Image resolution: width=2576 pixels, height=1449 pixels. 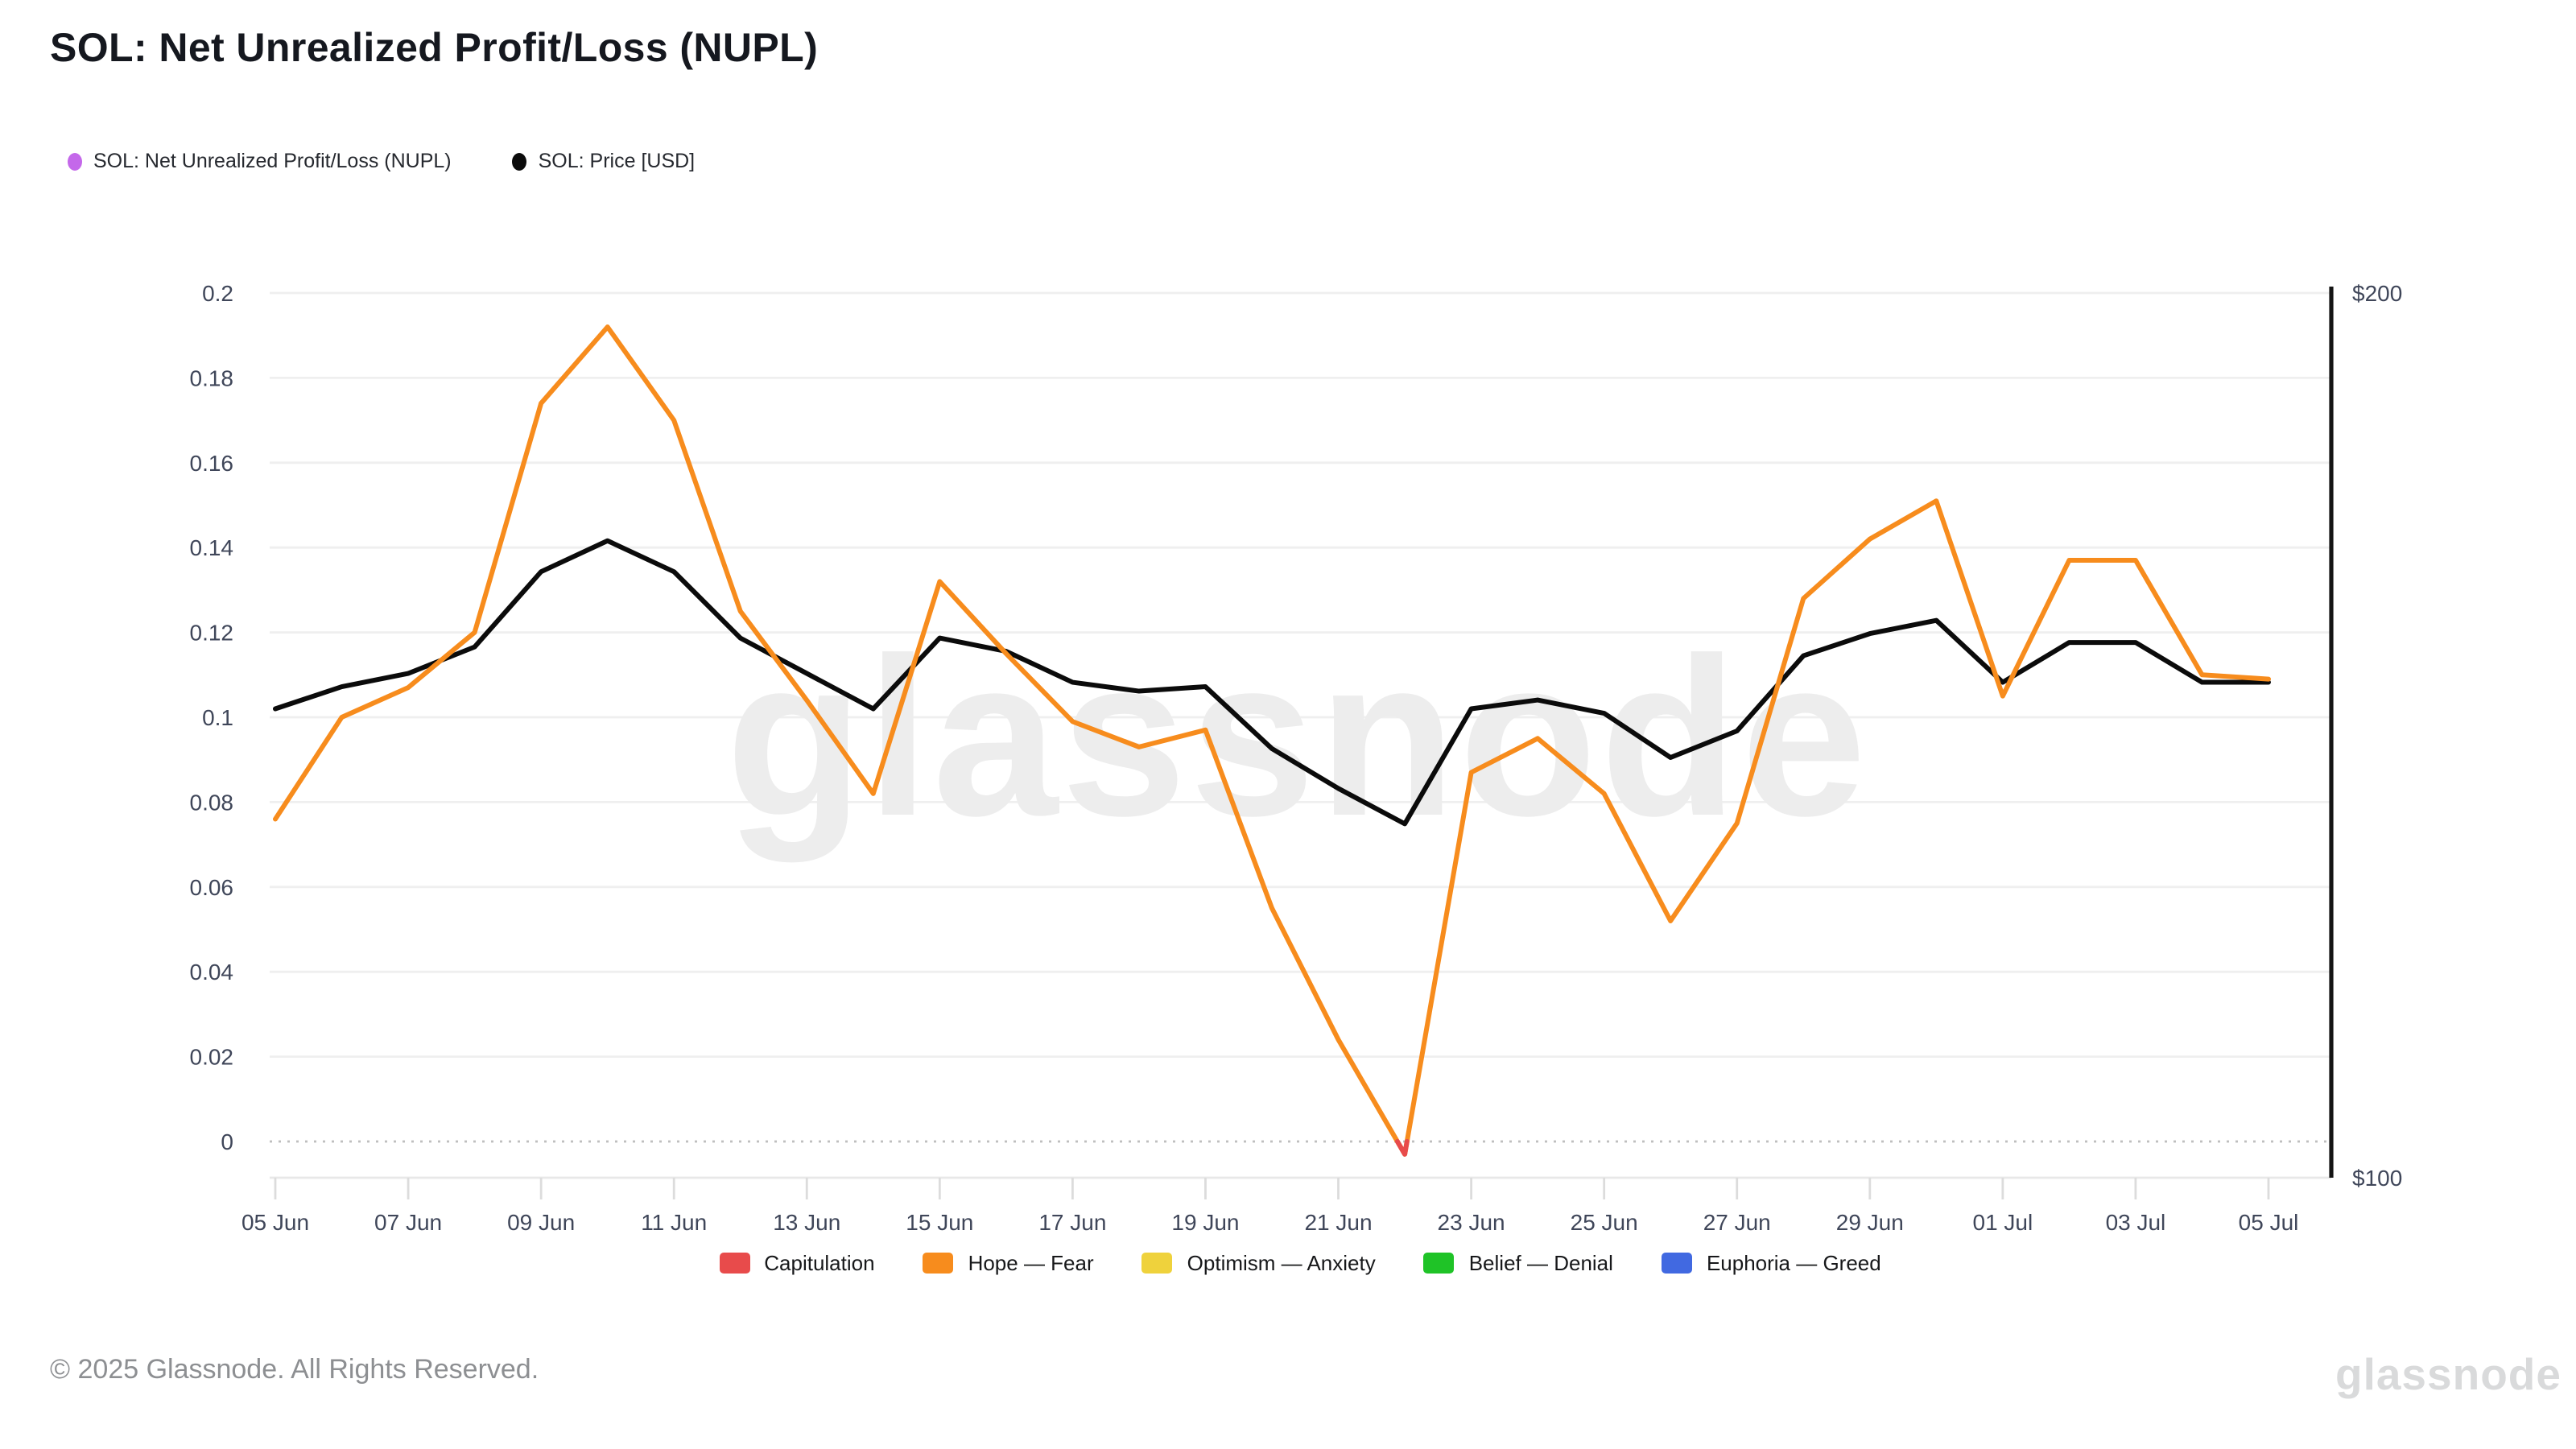 What do you see at coordinates (434, 48) in the screenshot?
I see `page-title: SOL: Net Unrealized Profit/Loss (NUPL)` at bounding box center [434, 48].